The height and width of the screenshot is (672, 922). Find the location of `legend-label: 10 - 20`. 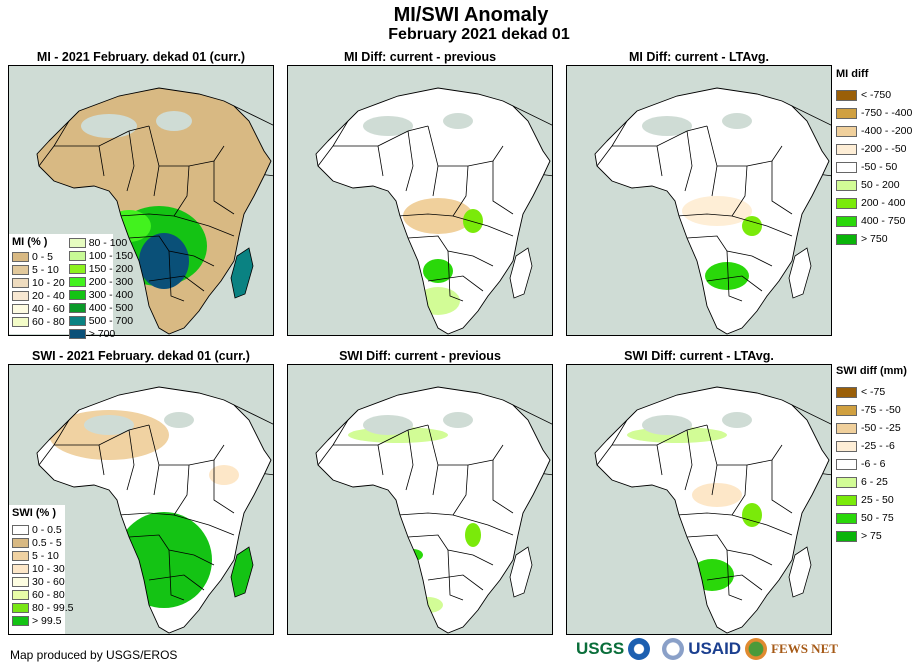

legend-label: 10 - 20 is located at coordinates (48, 282).